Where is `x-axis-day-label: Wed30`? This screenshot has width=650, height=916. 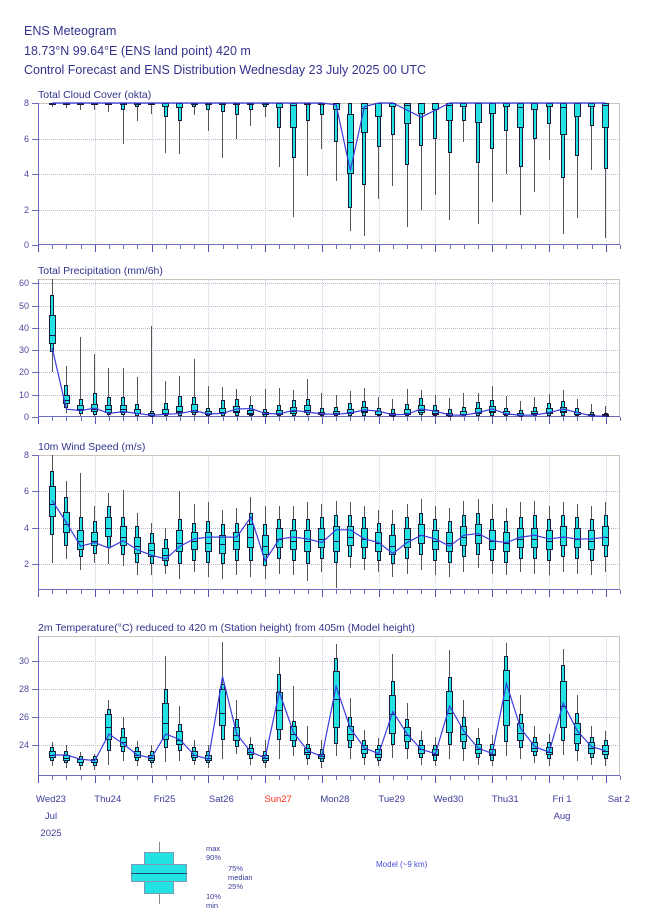
x-axis-day-label: Wed30 is located at coordinates (448, 799).